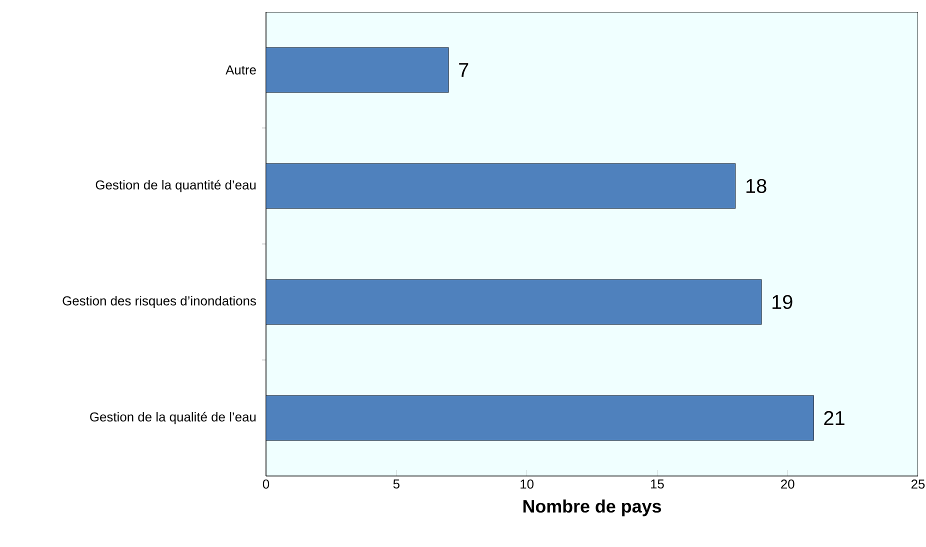 This screenshot has width=926, height=547. What do you see at coordinates (756, 186) in the screenshot?
I see `data-label: 18` at bounding box center [756, 186].